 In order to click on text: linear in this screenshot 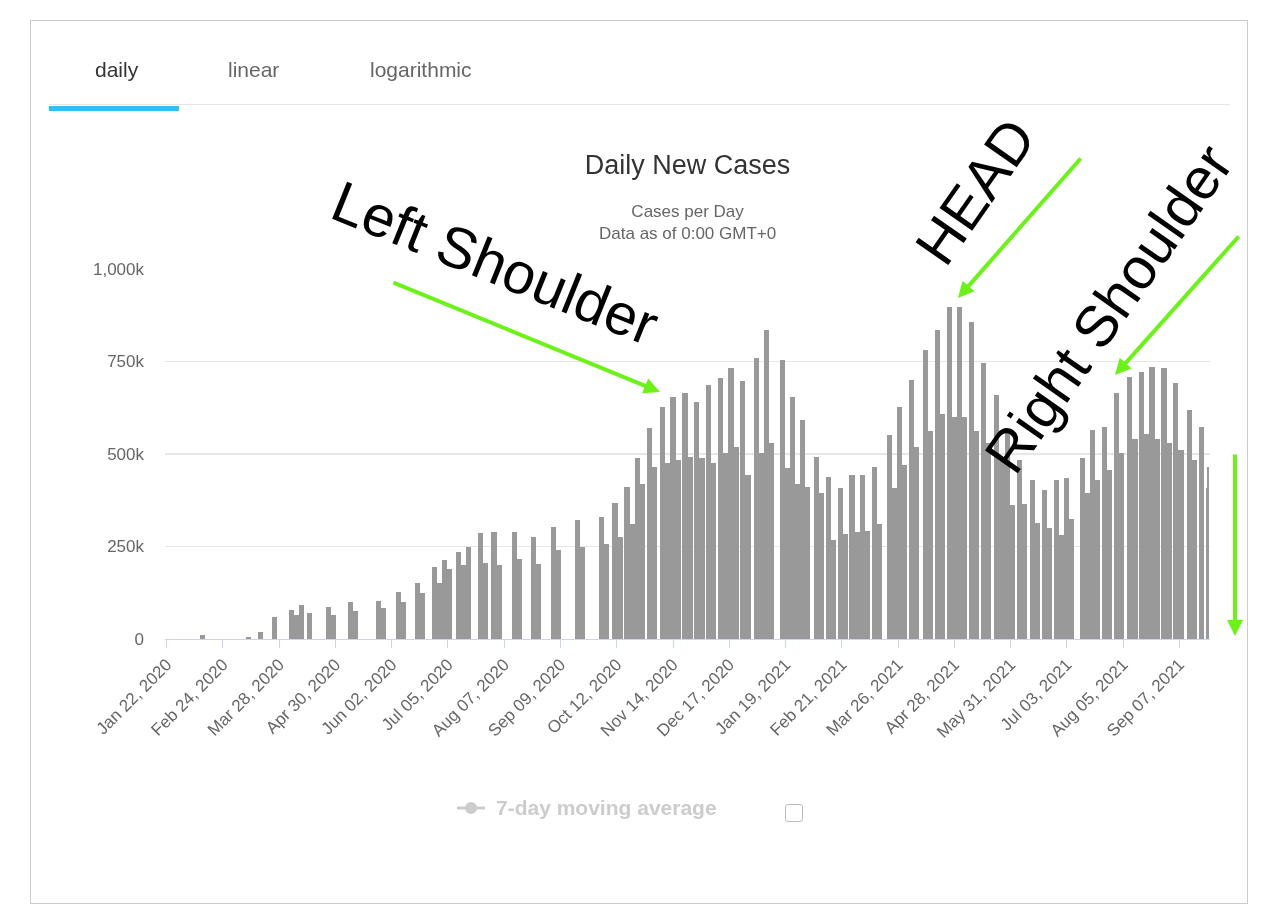, I will do `click(254, 70)`.